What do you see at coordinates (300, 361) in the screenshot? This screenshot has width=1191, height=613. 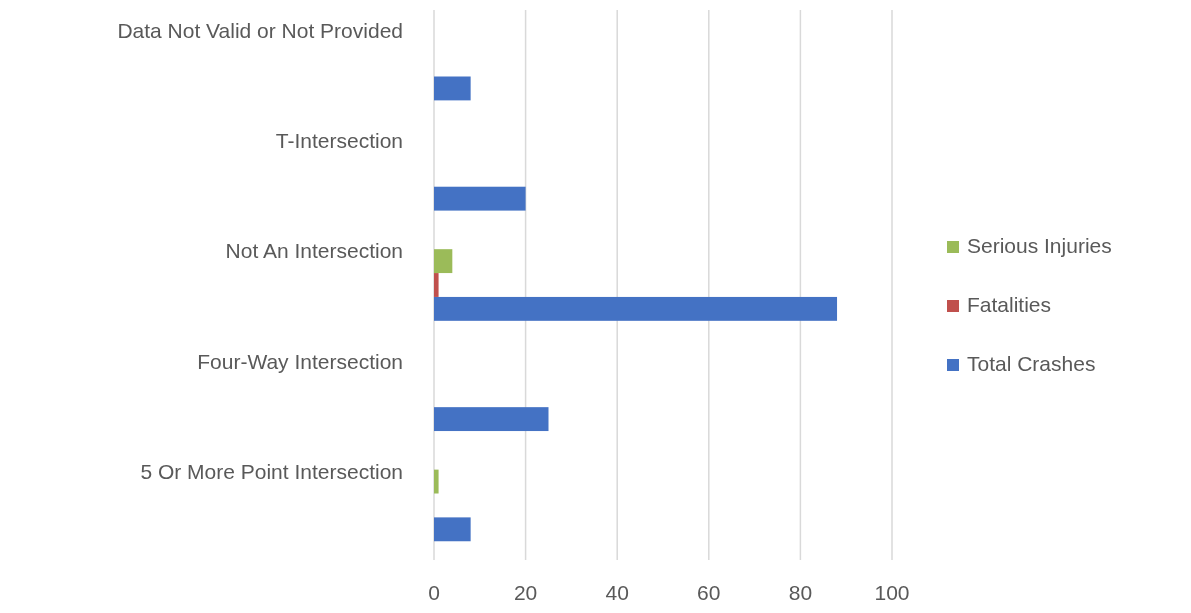 I see `y-tick-label: Four-Way Intersection` at bounding box center [300, 361].